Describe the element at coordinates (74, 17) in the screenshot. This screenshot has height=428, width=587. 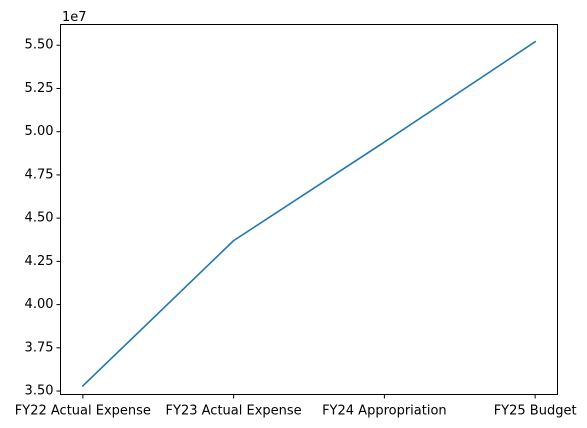
I see `y-offset-label: 1e7` at that location.